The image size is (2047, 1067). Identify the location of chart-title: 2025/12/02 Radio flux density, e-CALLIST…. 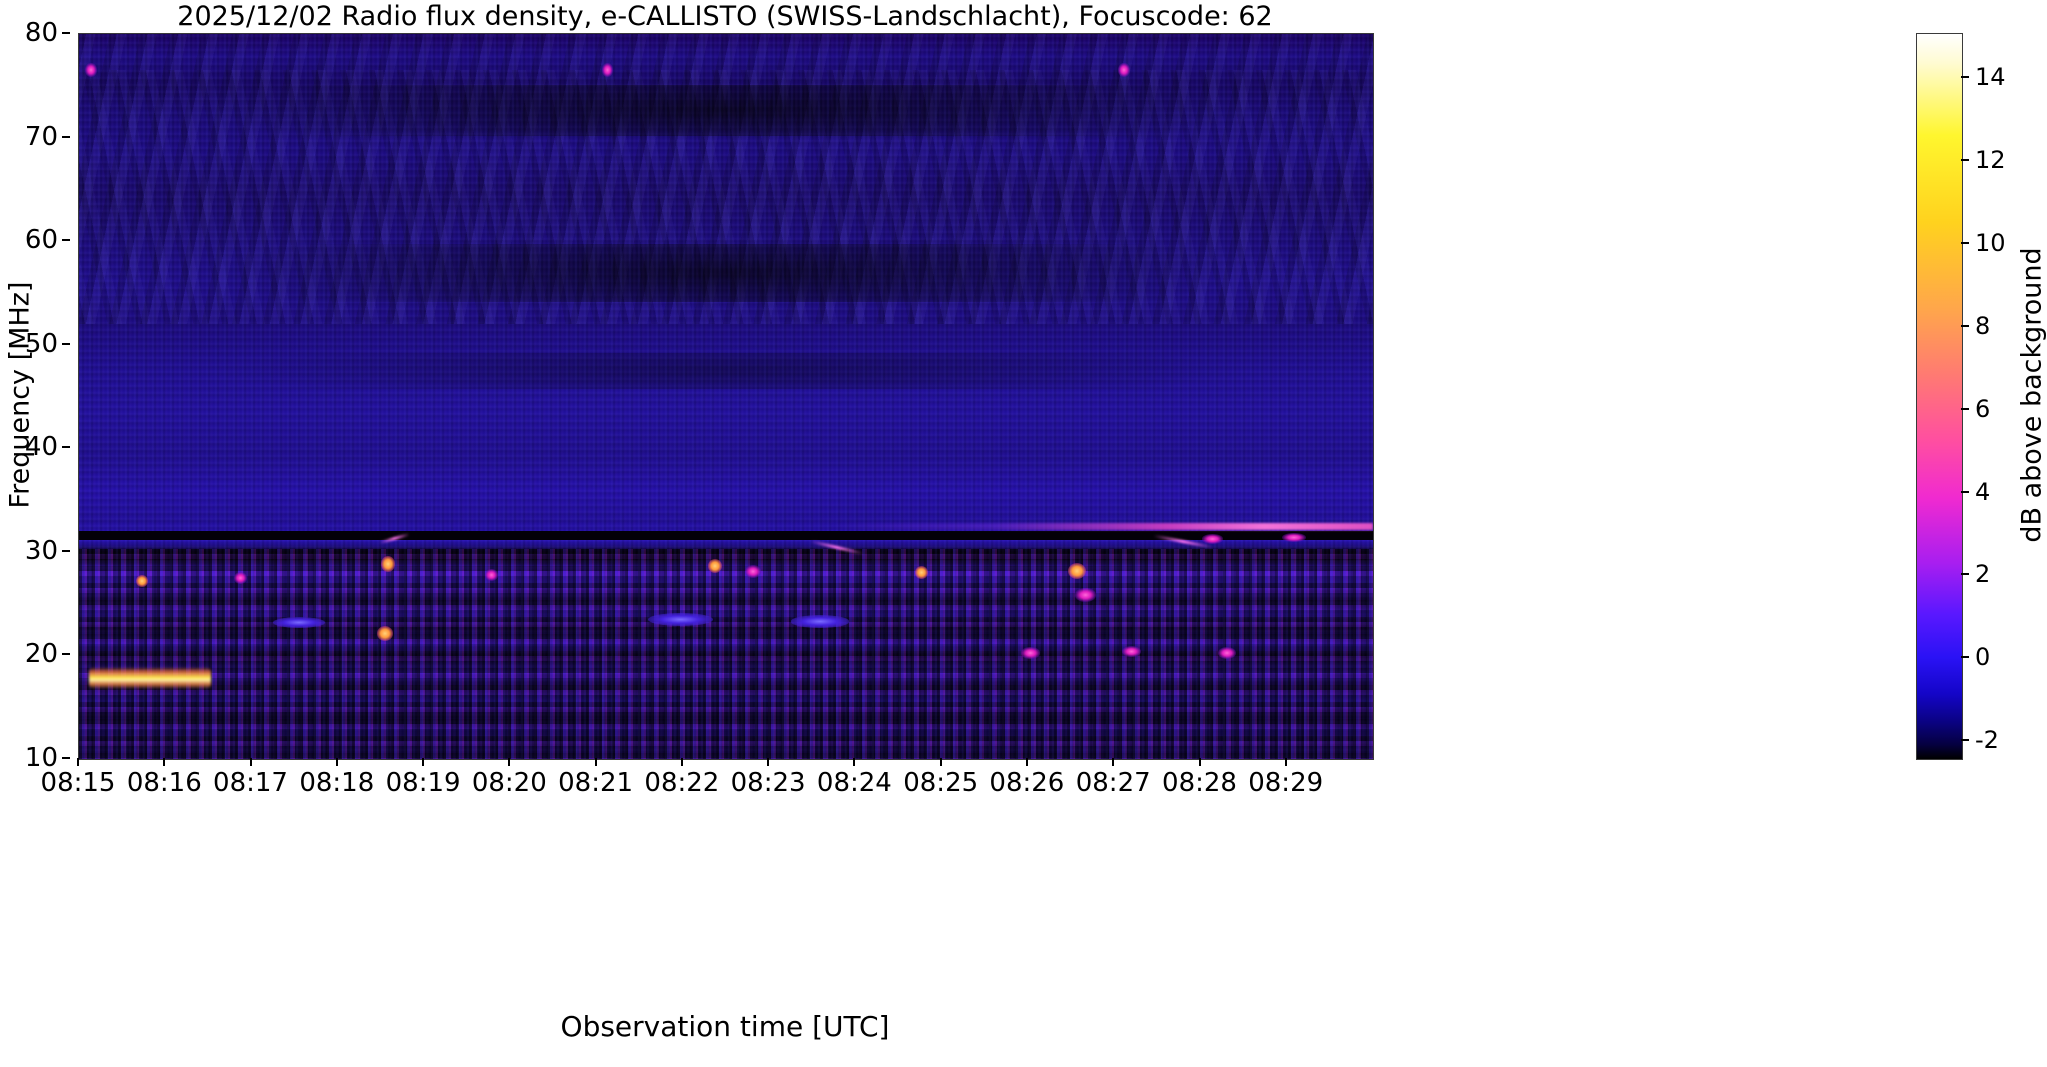
(725, 16).